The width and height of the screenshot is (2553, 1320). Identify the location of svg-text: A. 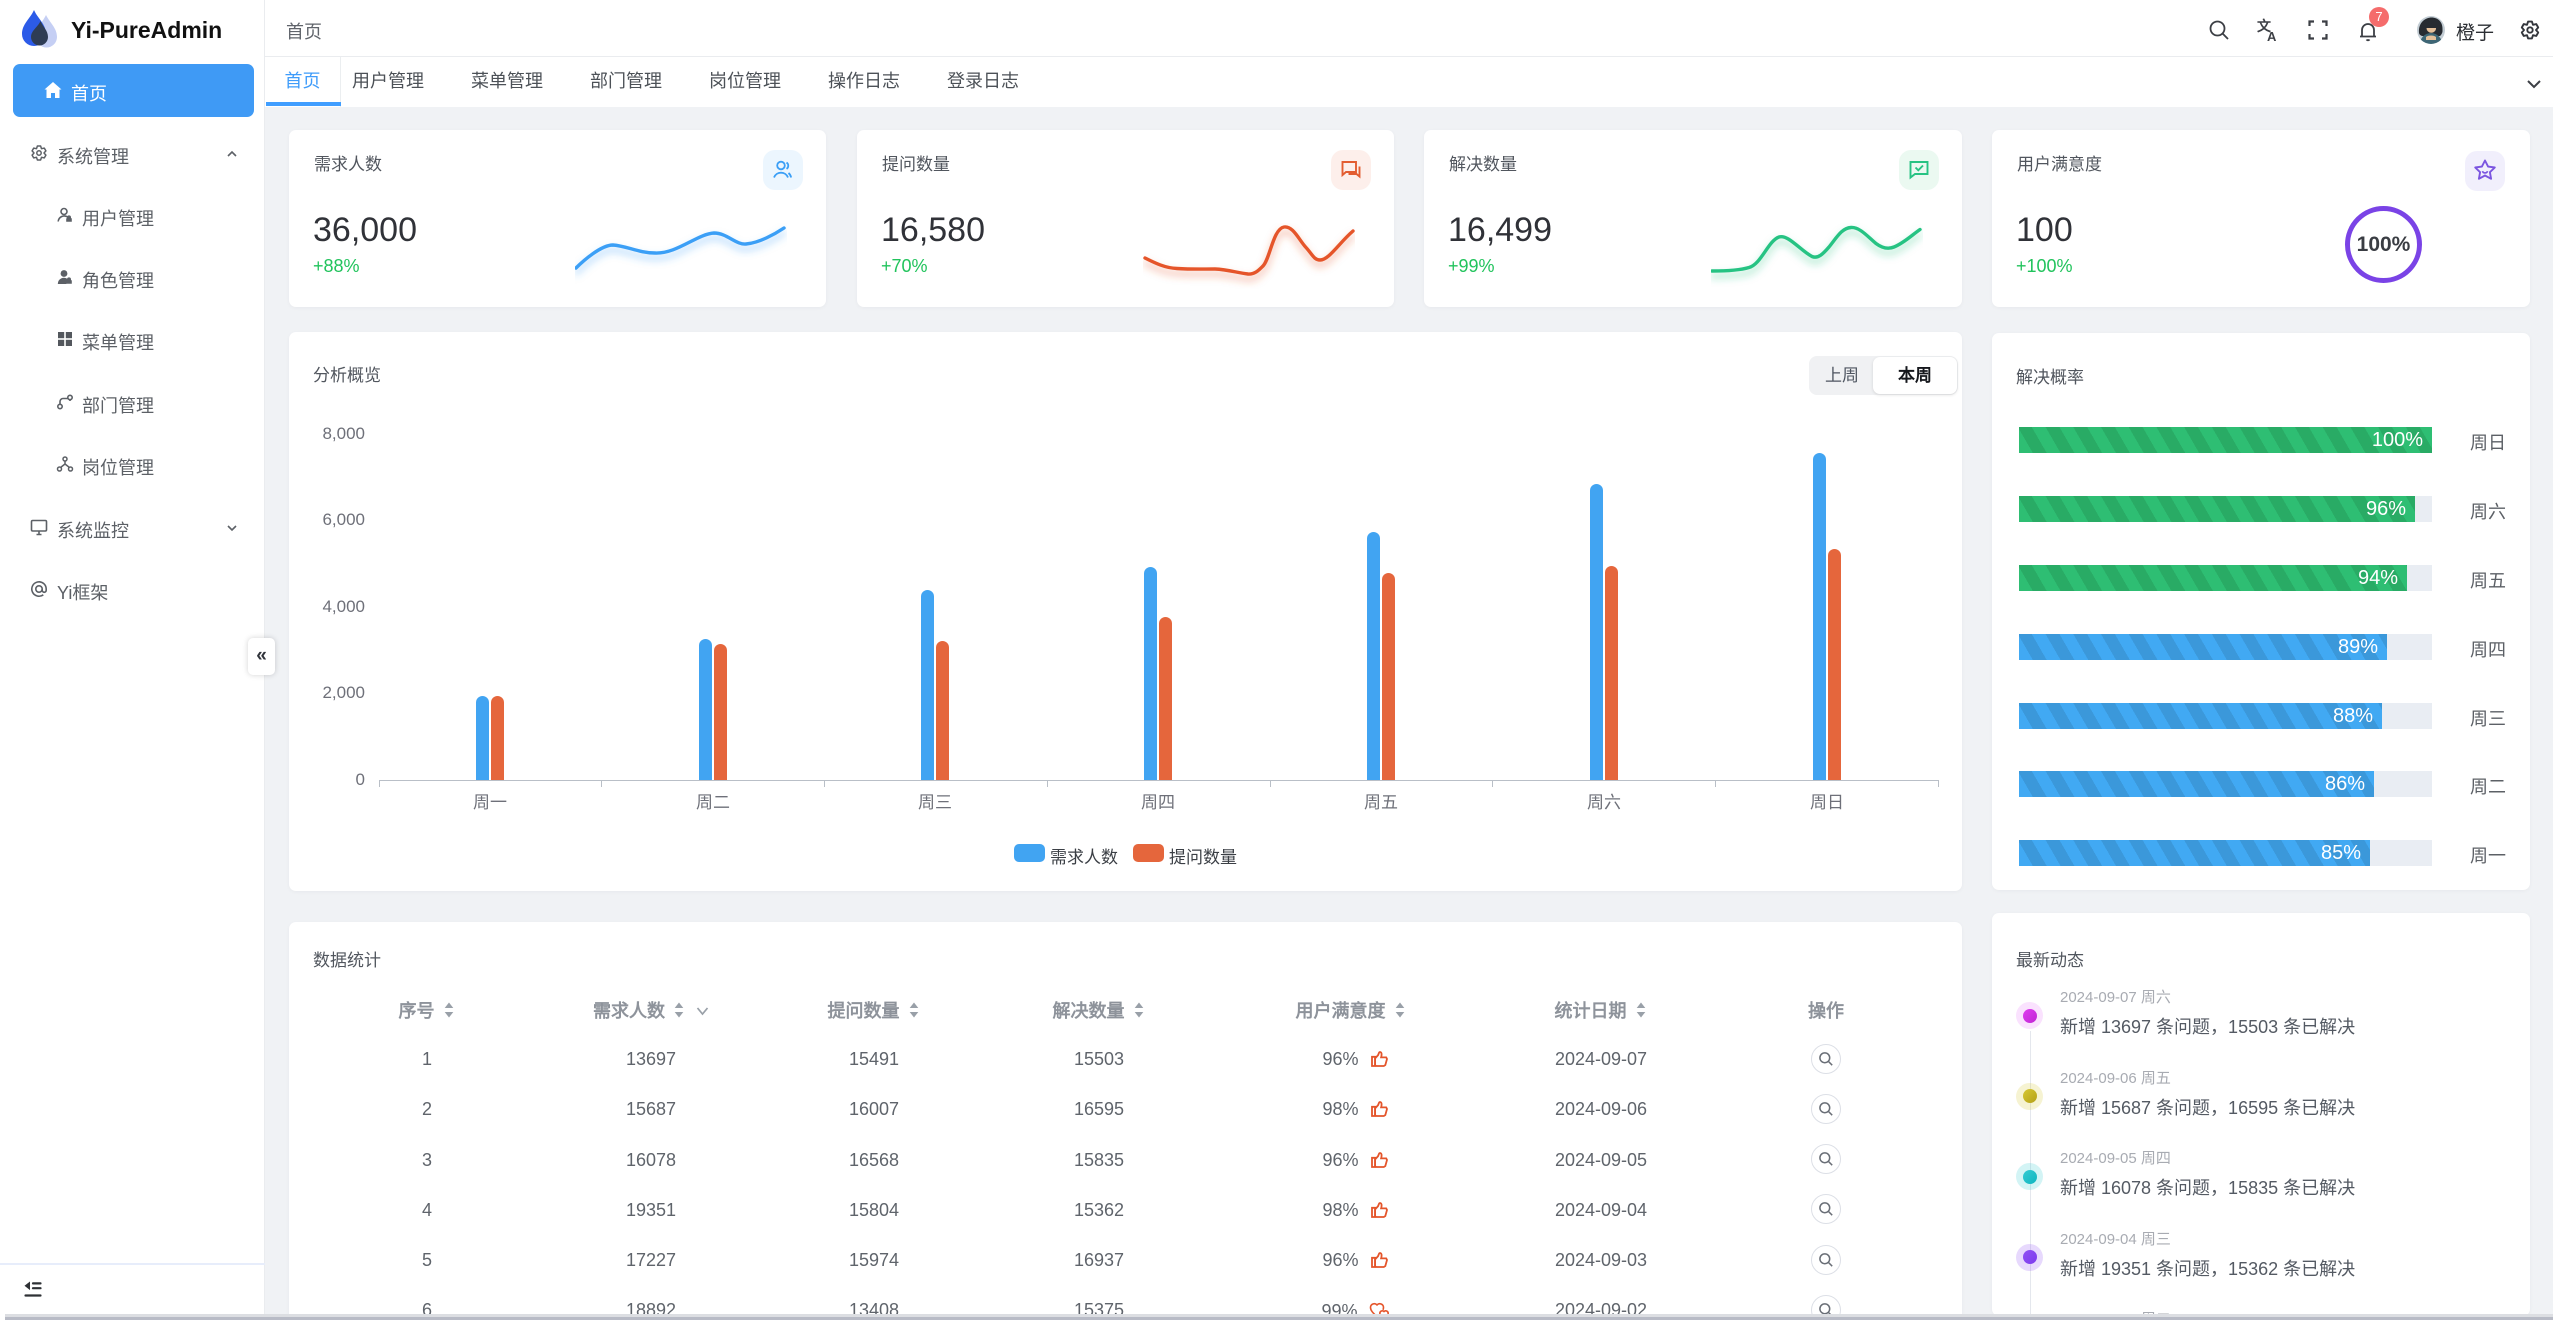
(2272, 35).